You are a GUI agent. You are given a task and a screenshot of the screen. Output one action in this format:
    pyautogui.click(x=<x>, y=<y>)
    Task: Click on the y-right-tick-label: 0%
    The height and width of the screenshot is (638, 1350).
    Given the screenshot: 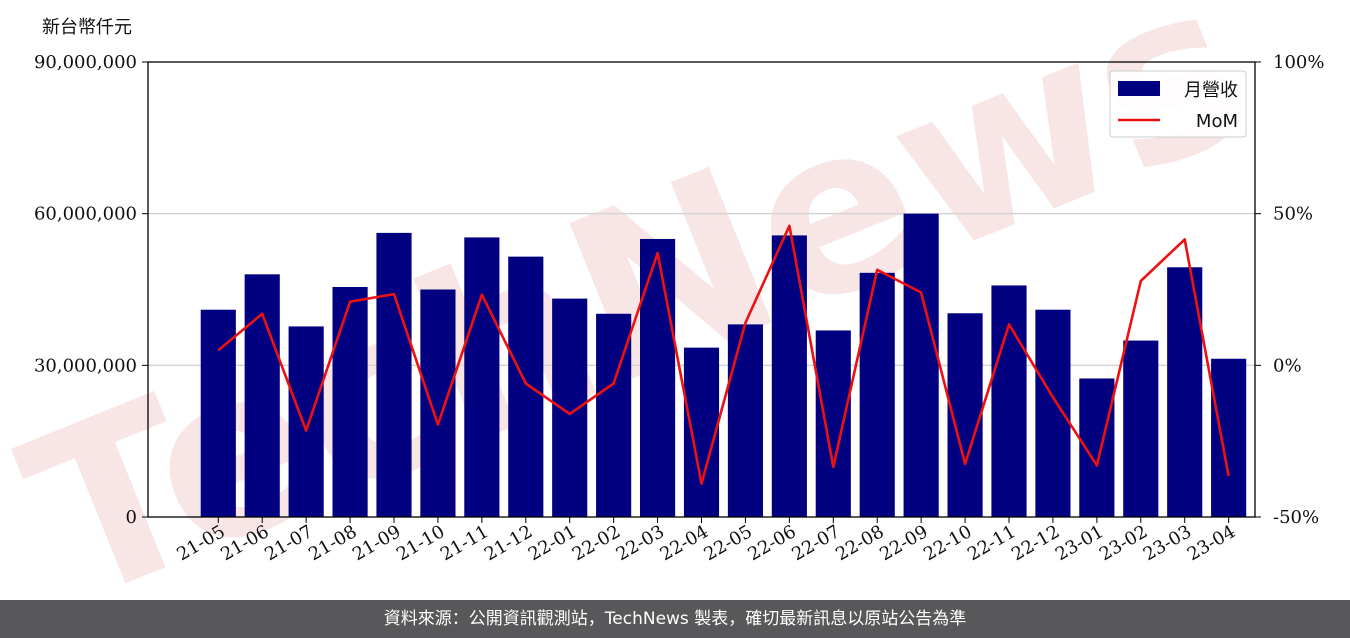 What is the action you would take?
    pyautogui.click(x=1287, y=365)
    